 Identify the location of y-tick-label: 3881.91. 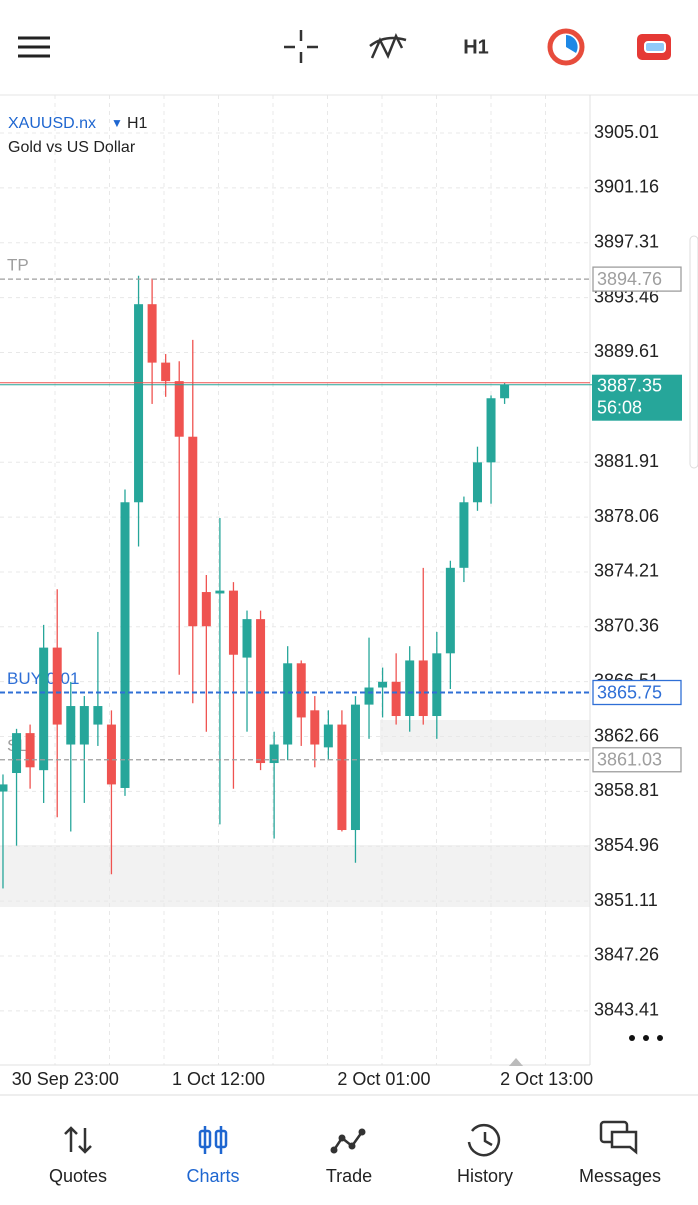
(626, 461).